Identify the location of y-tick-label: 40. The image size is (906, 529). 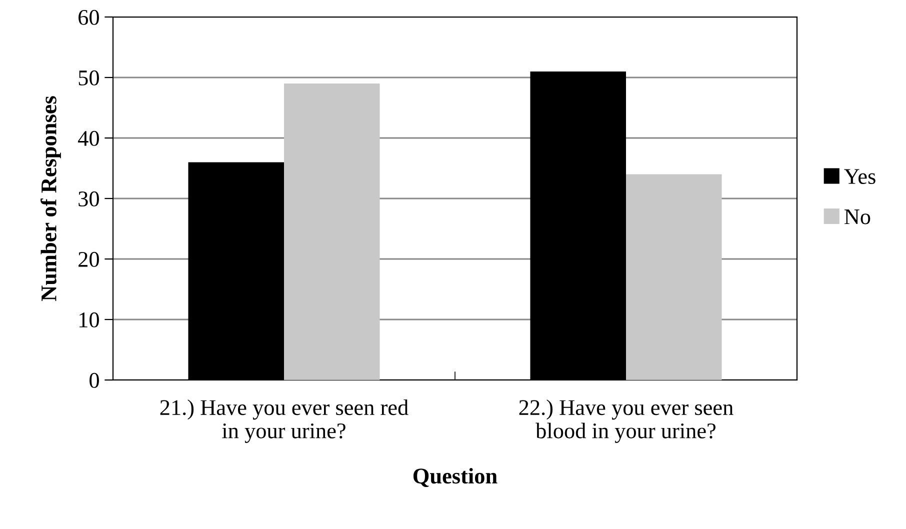
(88, 138).